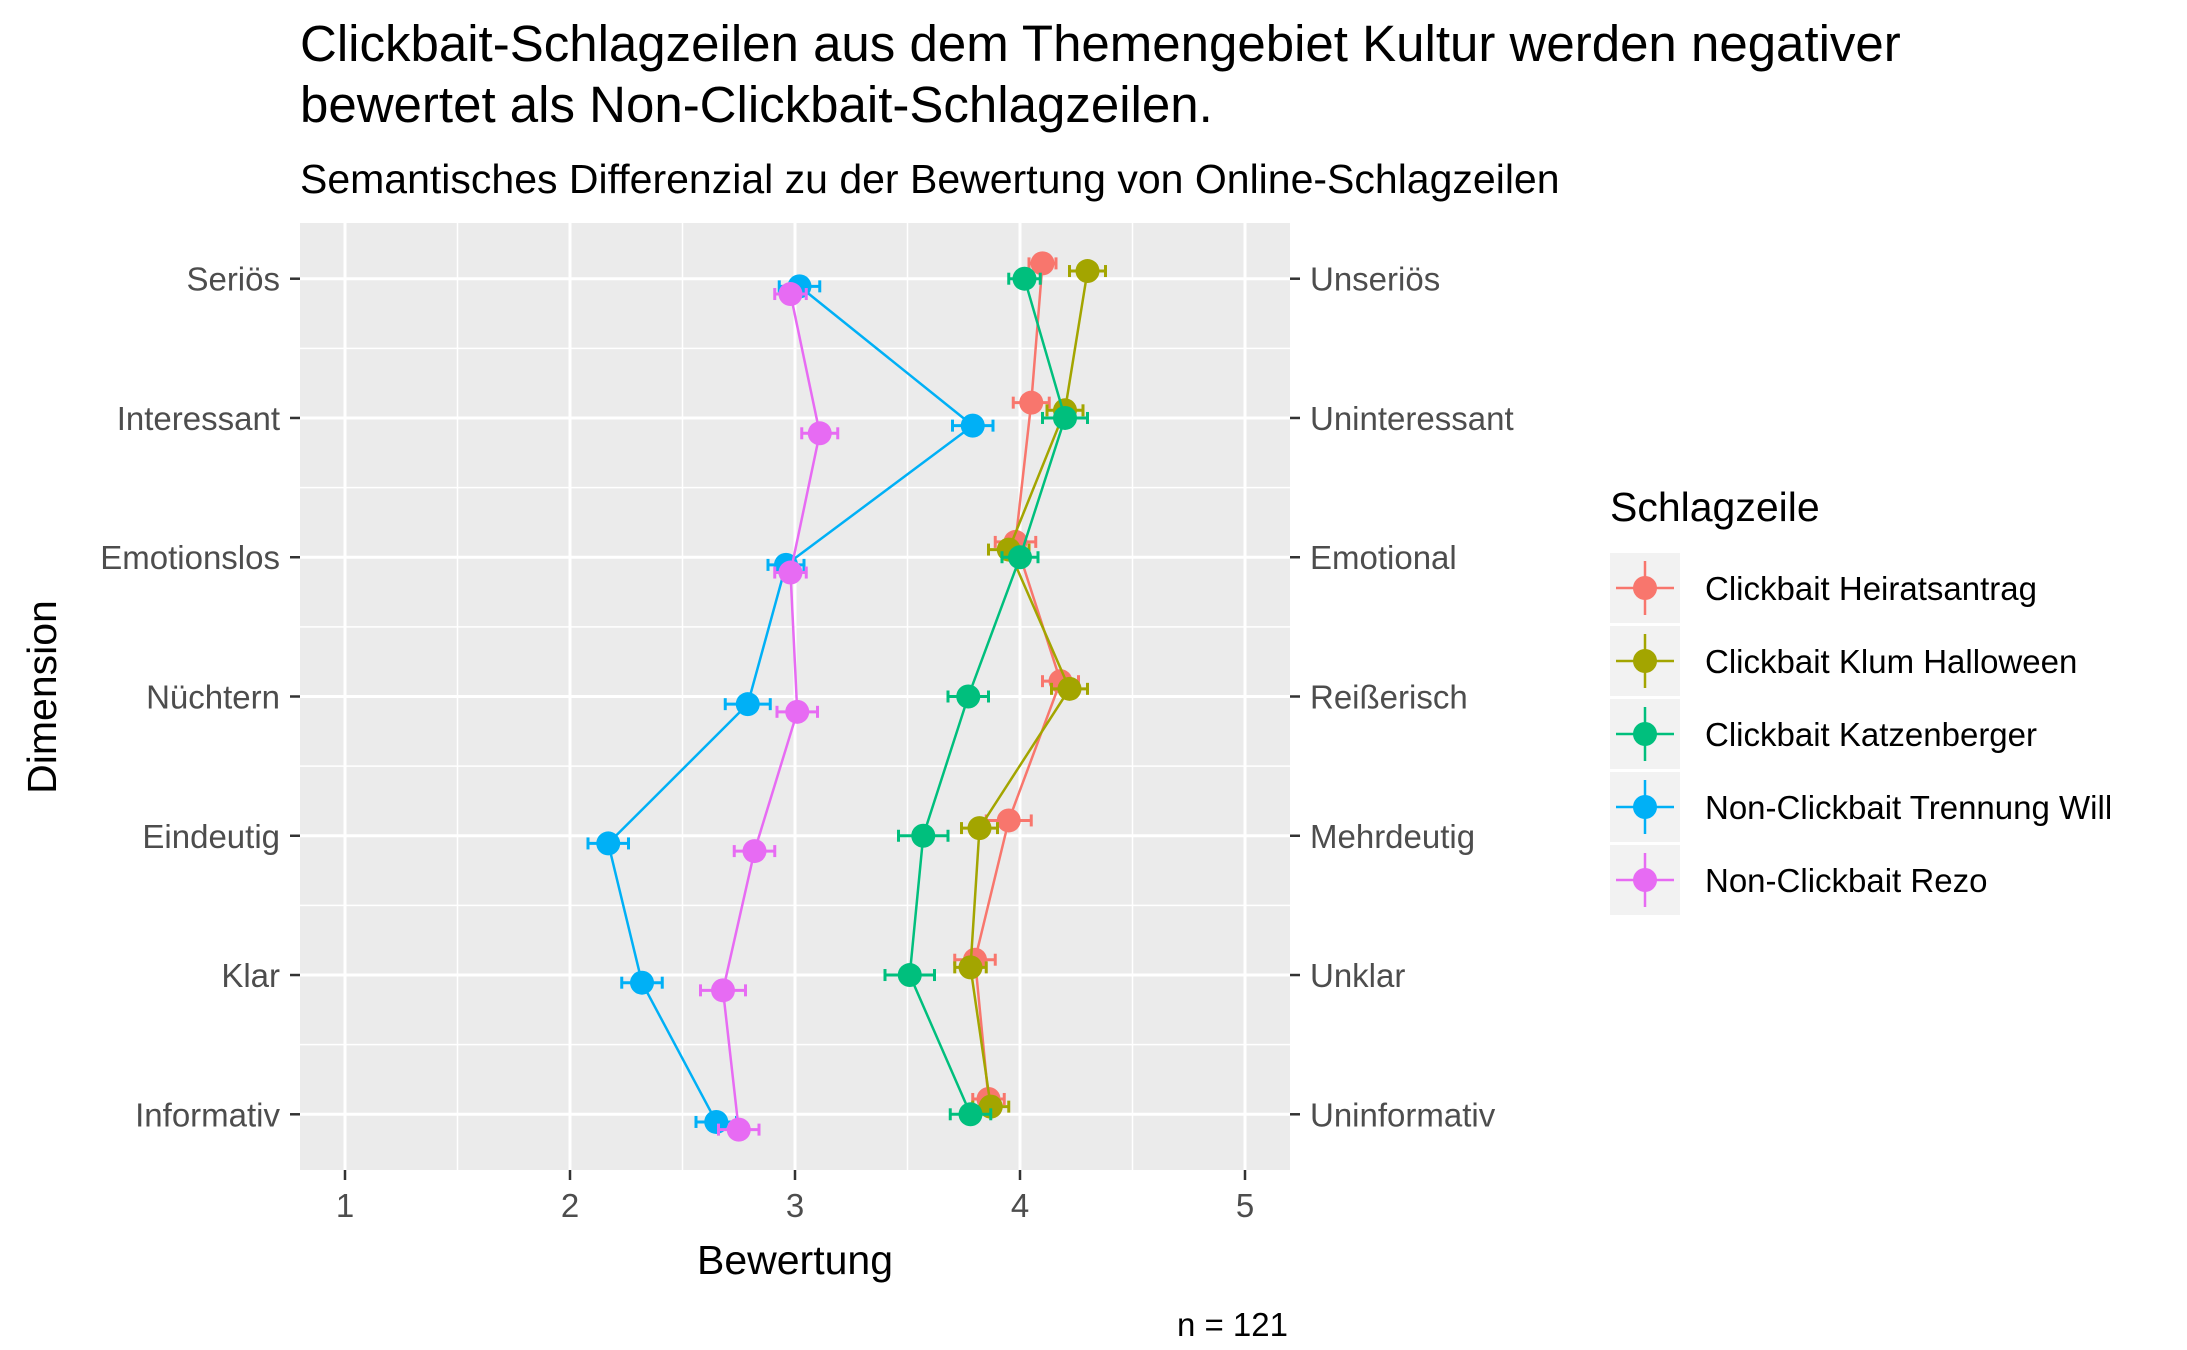 Image resolution: width=2187 pixels, height=1350 pixels. What do you see at coordinates (1871, 734) in the screenshot?
I see `legend-label: Clickbait Katzenberger` at bounding box center [1871, 734].